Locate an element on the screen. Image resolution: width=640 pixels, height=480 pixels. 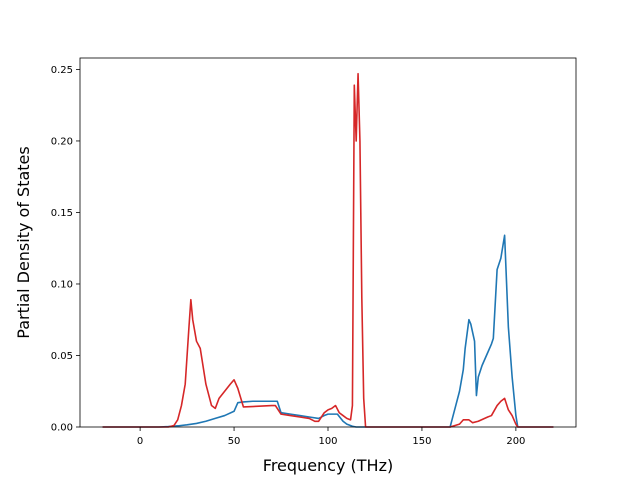
x-tick-label: 50 is located at coordinates (234, 441).